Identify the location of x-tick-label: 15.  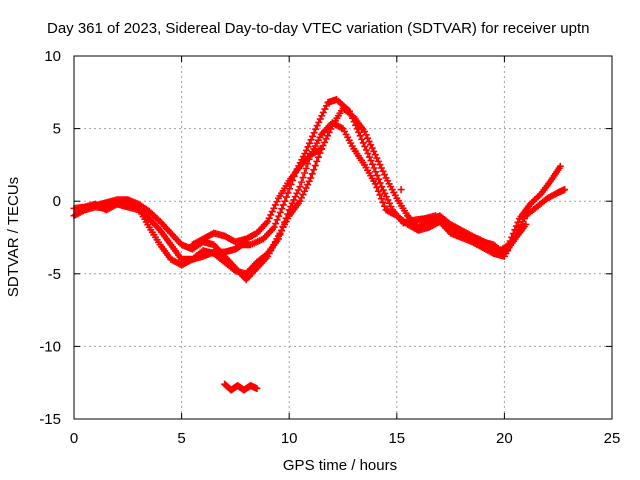
(396, 438).